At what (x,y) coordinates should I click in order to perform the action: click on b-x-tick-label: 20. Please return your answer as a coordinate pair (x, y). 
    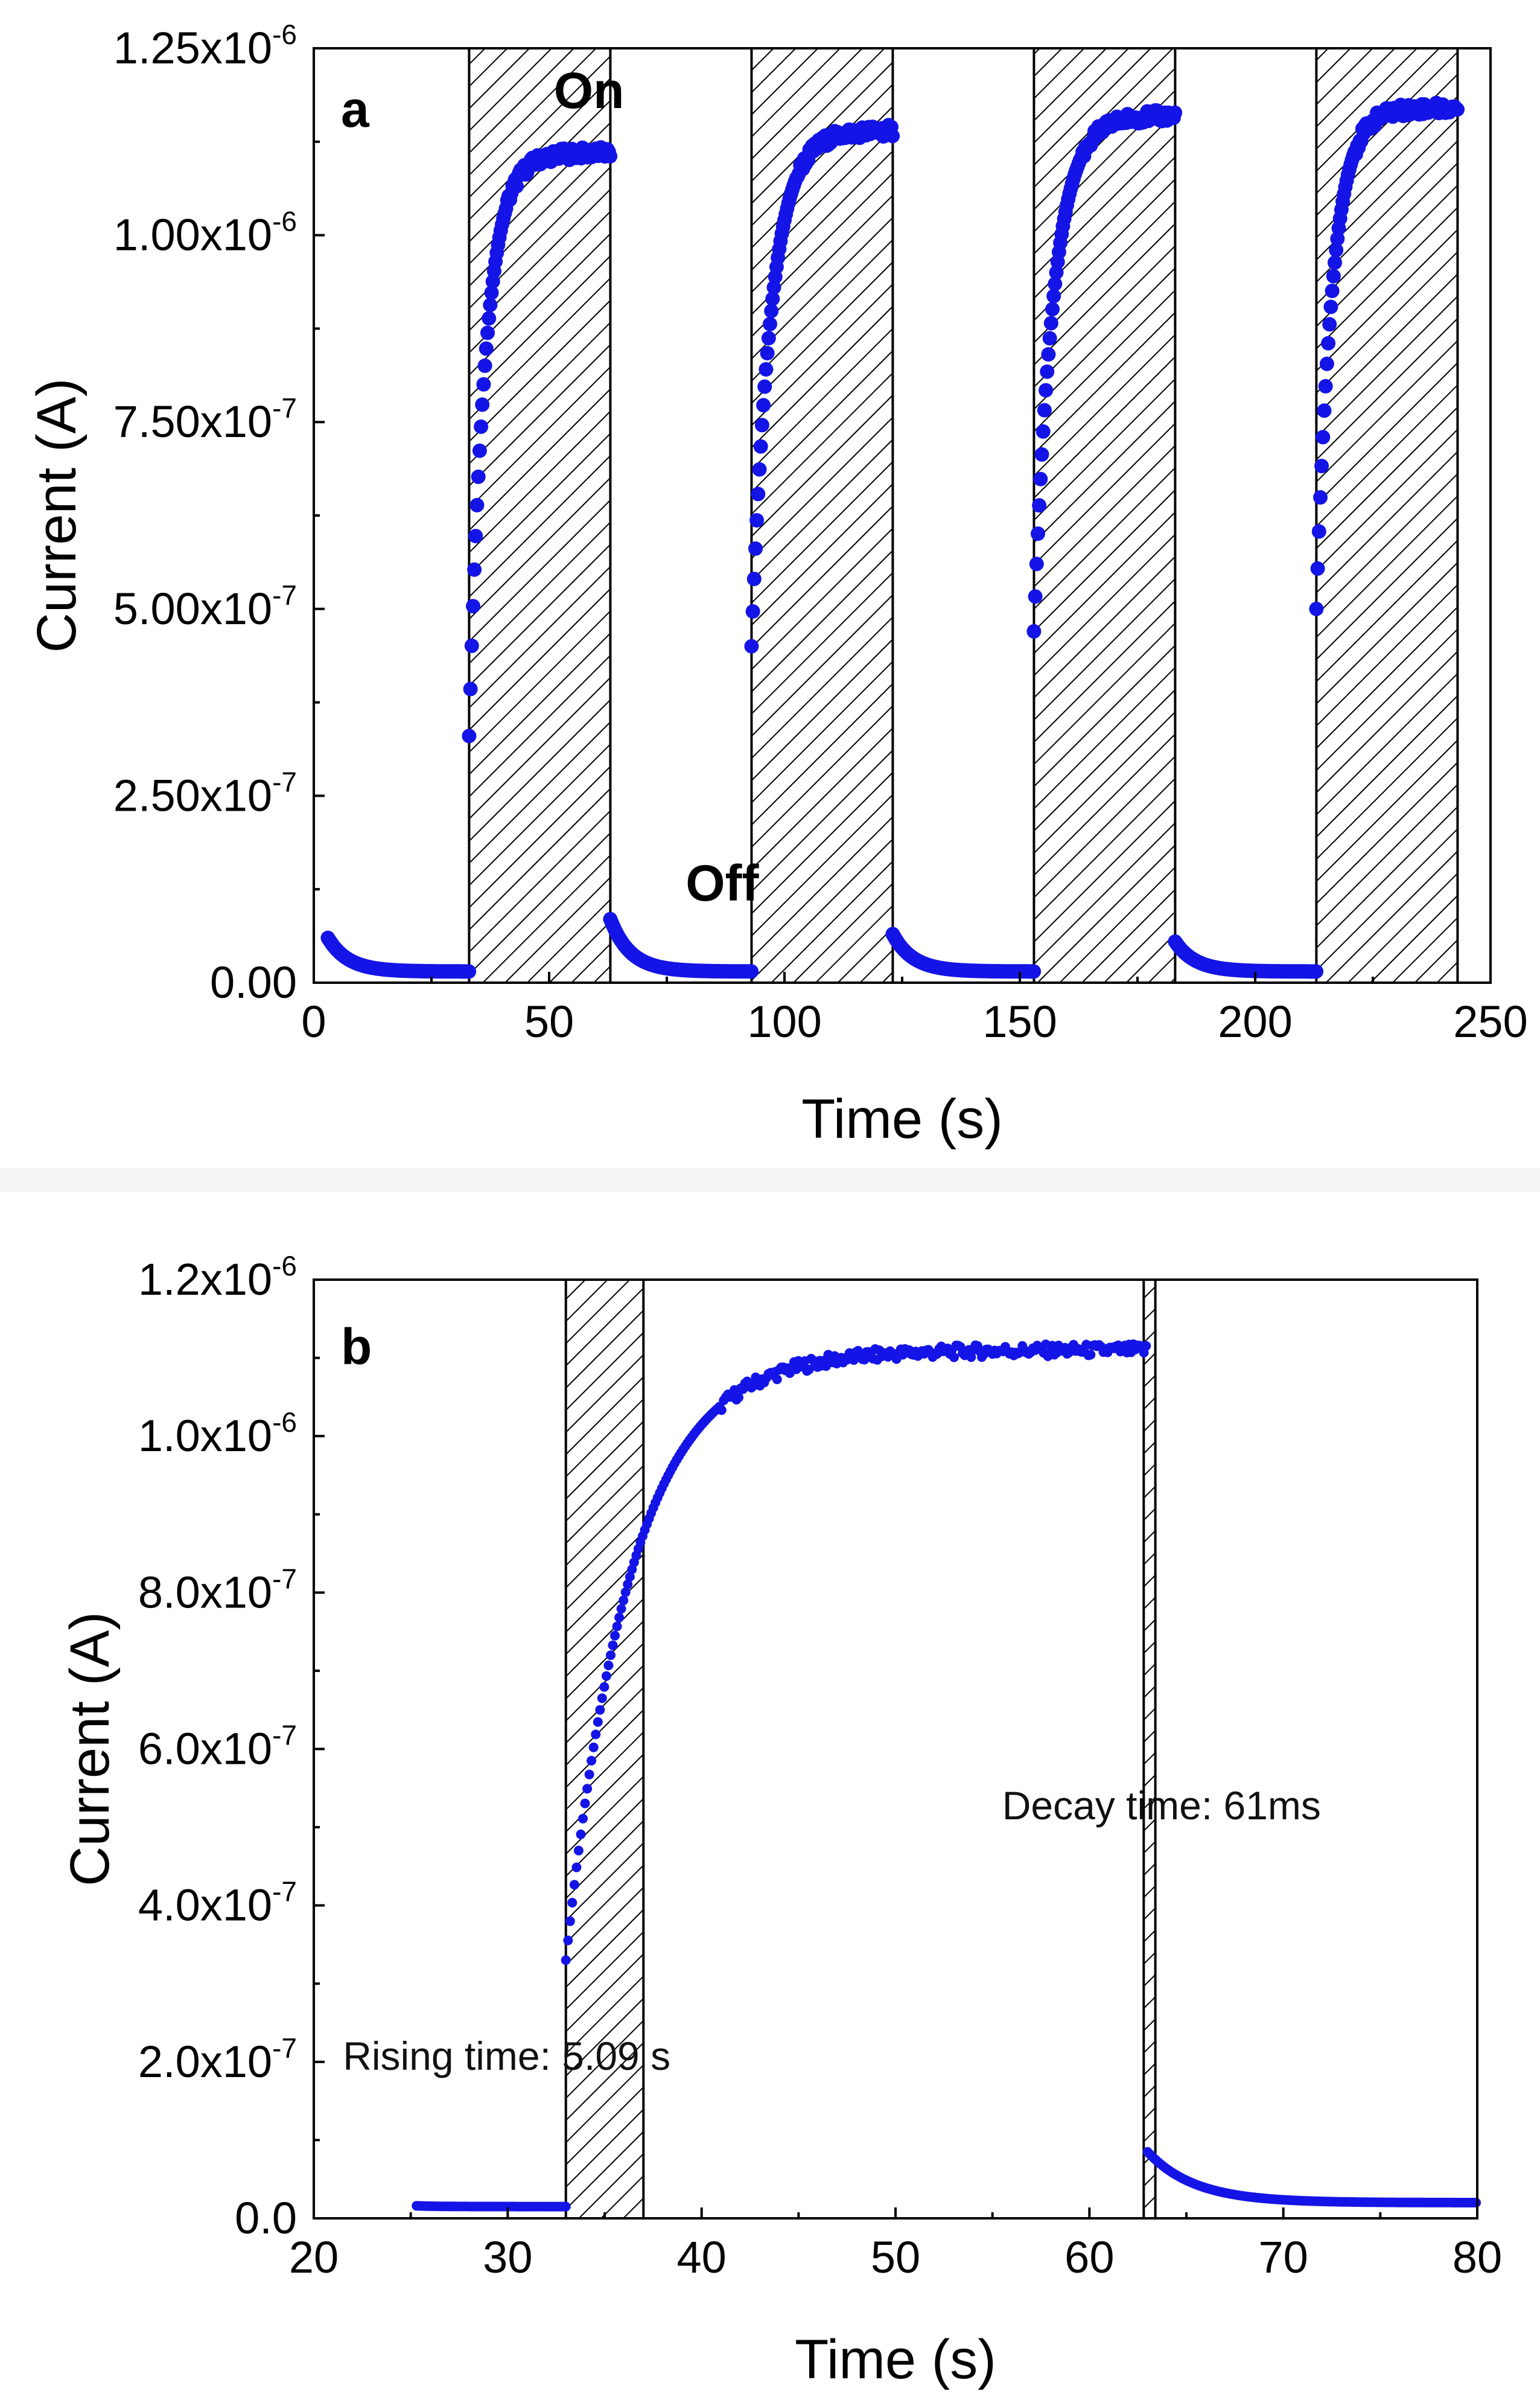
    Looking at the image, I should click on (314, 2257).